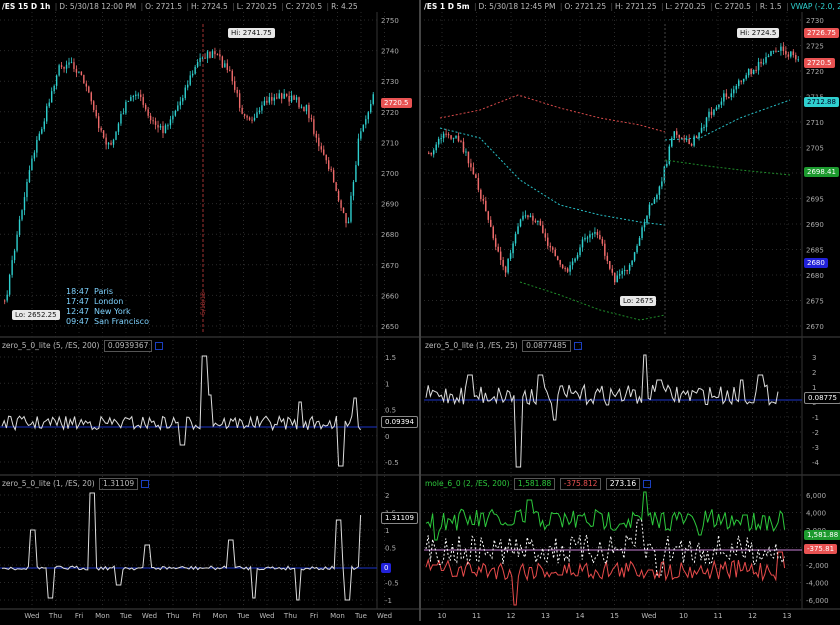  Describe the element at coordinates (79, 616) in the screenshot. I see `x-tick-label: Fri` at that location.